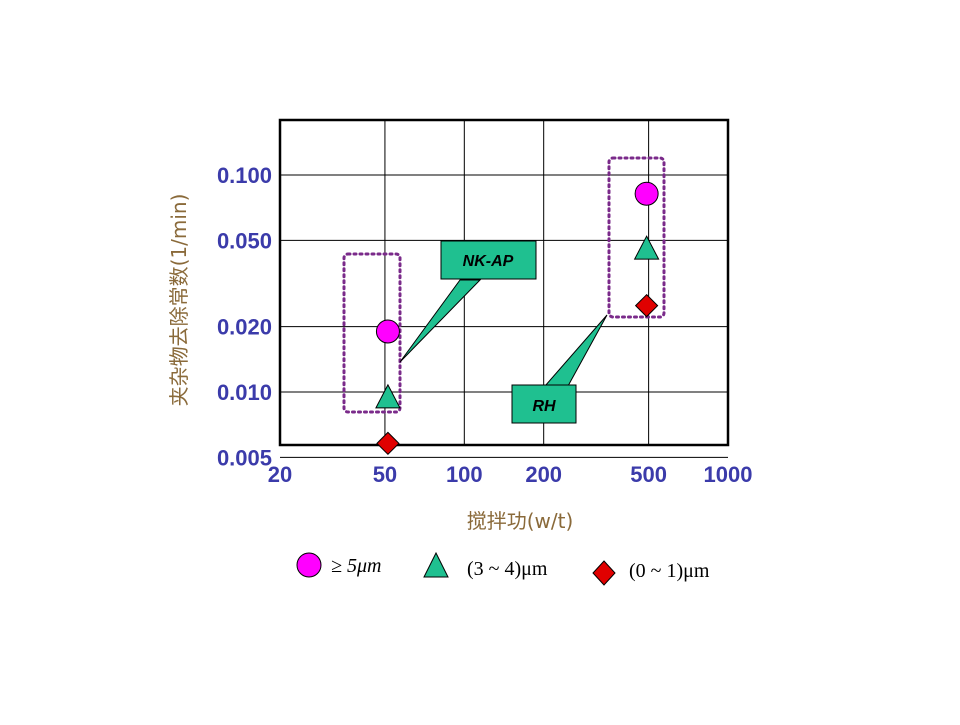 The height and width of the screenshot is (725, 960). I want to click on y-tick-label: 0.050, so click(244, 240).